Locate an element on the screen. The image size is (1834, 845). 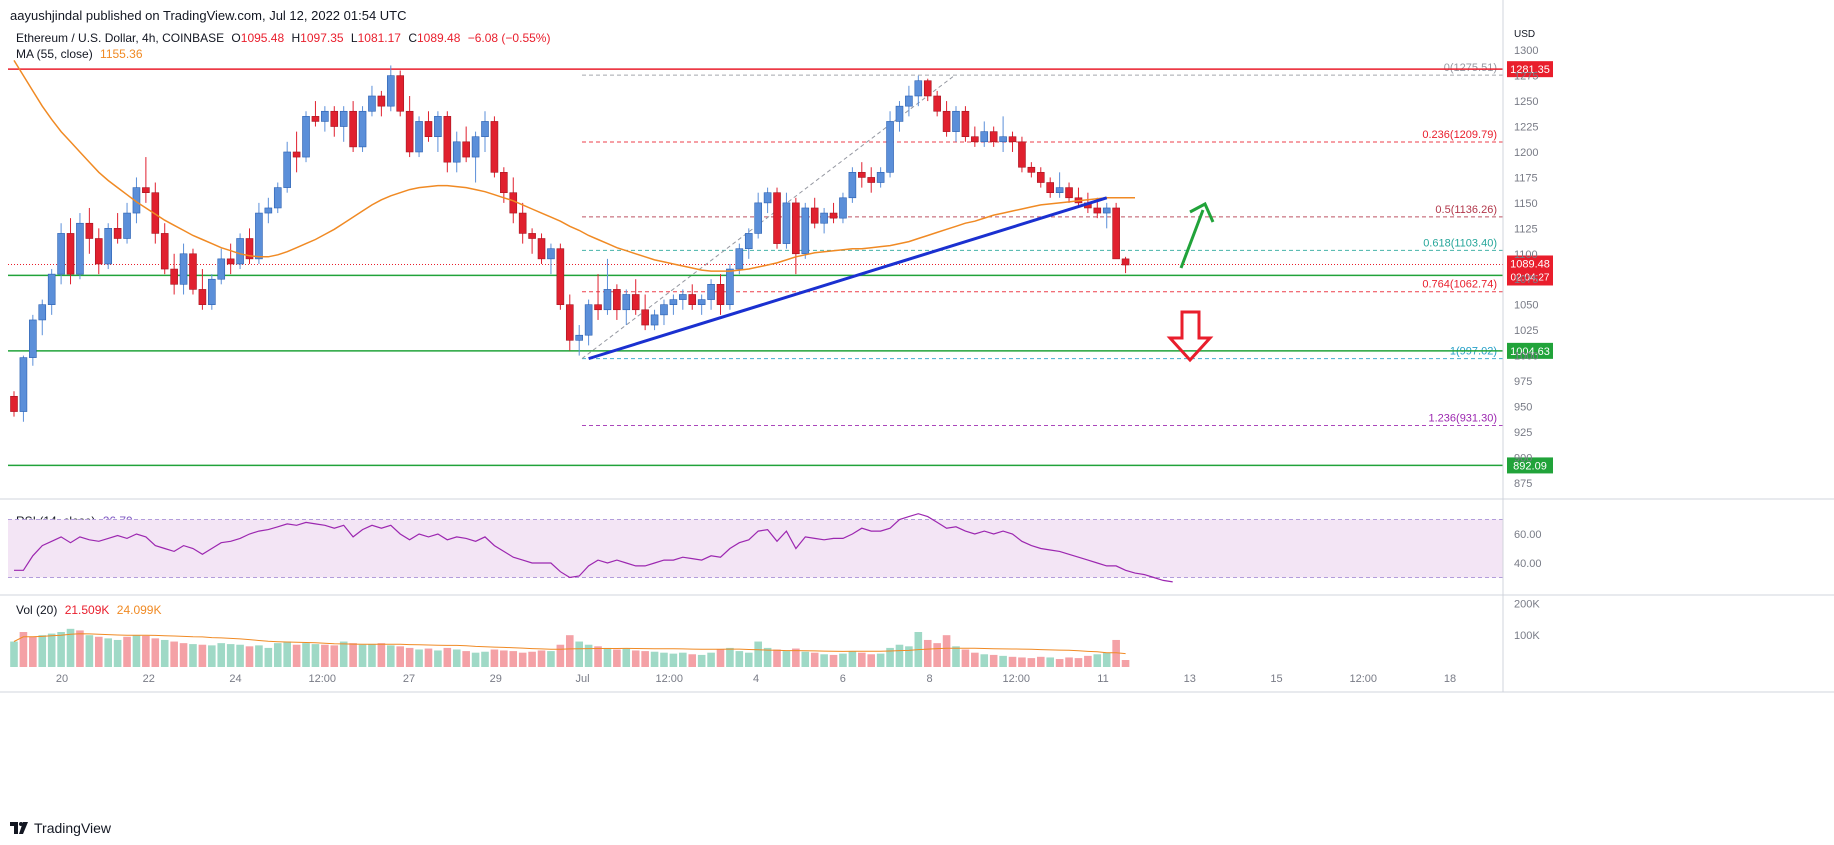
time-tick-label: 12:00 is located at coordinates (1016, 679).